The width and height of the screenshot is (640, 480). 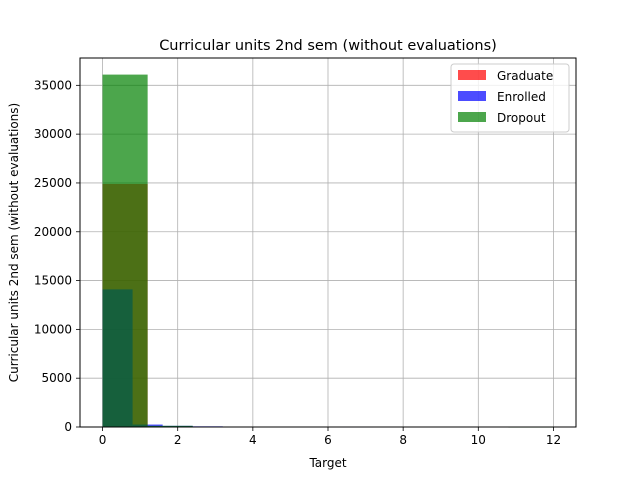 What do you see at coordinates (68, 427) in the screenshot?
I see `y-tick-label: 0` at bounding box center [68, 427].